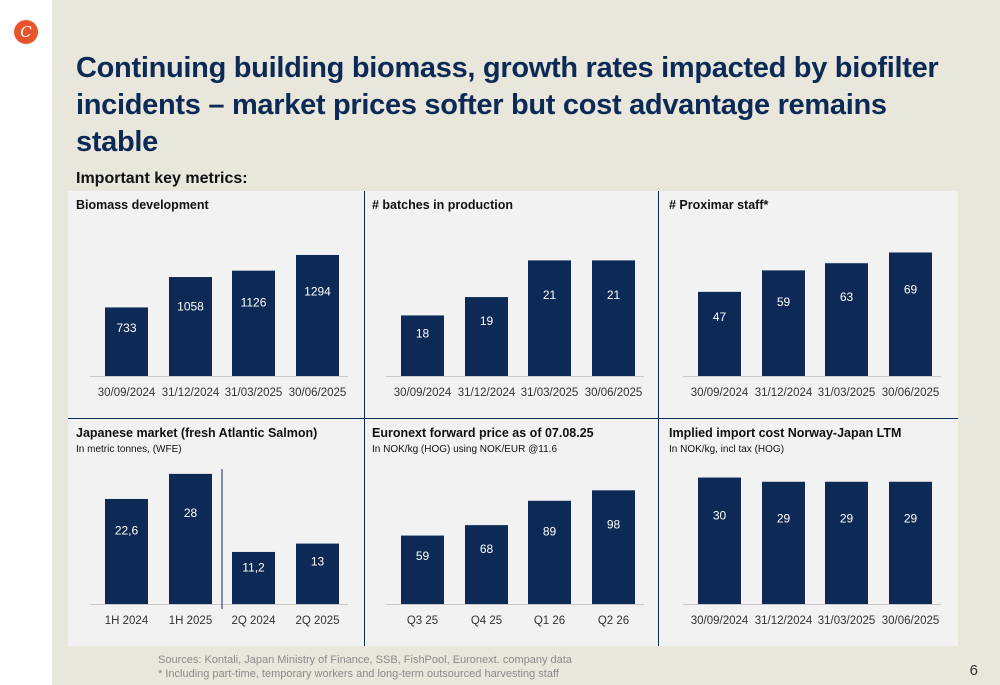  What do you see at coordinates (423, 334) in the screenshot?
I see `data-label: 18` at bounding box center [423, 334].